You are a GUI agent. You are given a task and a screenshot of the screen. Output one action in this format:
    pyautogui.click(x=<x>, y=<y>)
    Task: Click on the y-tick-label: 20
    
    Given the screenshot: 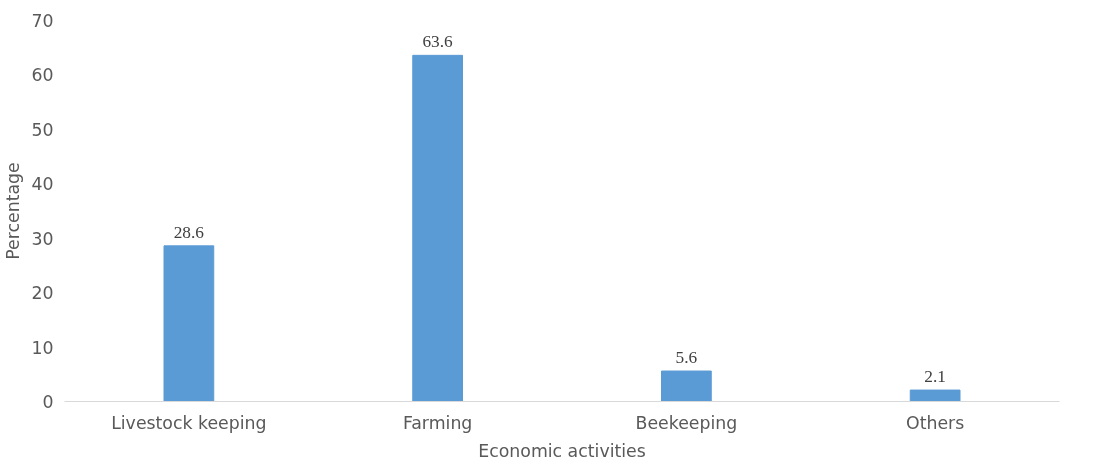 What is the action you would take?
    pyautogui.click(x=42, y=293)
    